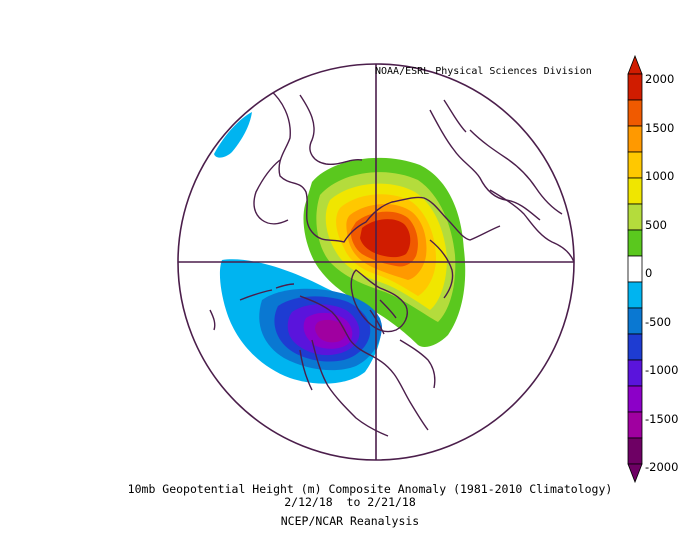  Describe the element at coordinates (656, 224) in the screenshot. I see `colorbar-tick-label: 500` at that location.